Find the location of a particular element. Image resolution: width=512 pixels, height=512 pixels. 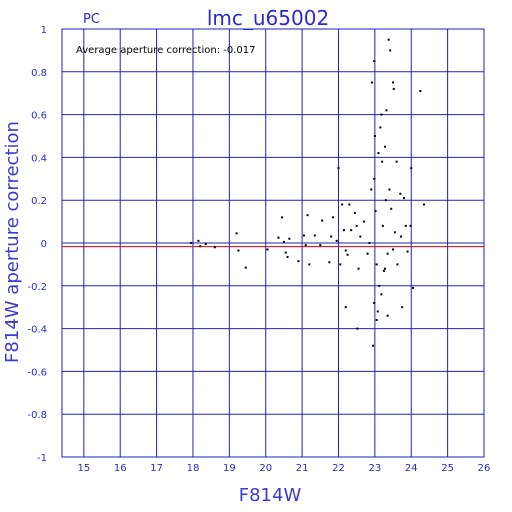

x-tick-label: 16 is located at coordinates (120, 468).